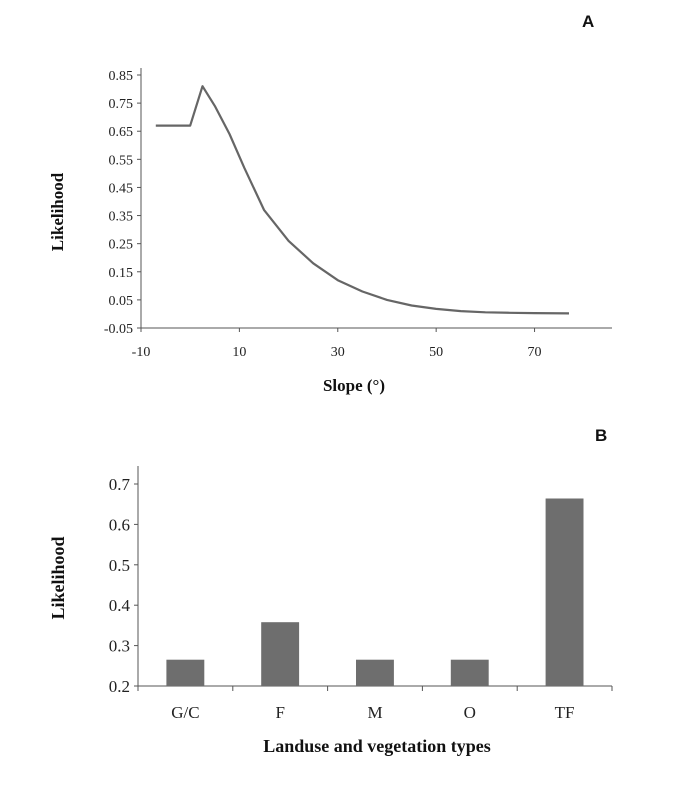 Image resolution: width=700 pixels, height=798 pixels. What do you see at coordinates (123, 585) in the screenshot?
I see `panel-b-y-ticks: 0.2 0.3 0.4 0.5 0.6 0.7` at bounding box center [123, 585].